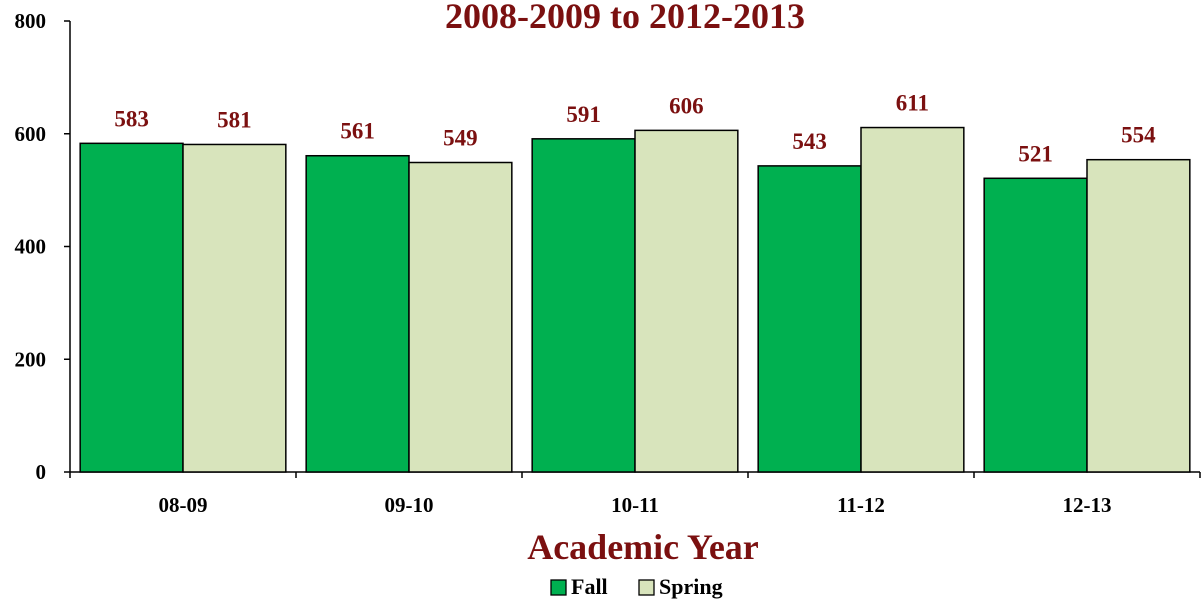 This screenshot has width=1204, height=609. What do you see at coordinates (1035, 153) in the screenshot?
I see `data-label: 521` at bounding box center [1035, 153].